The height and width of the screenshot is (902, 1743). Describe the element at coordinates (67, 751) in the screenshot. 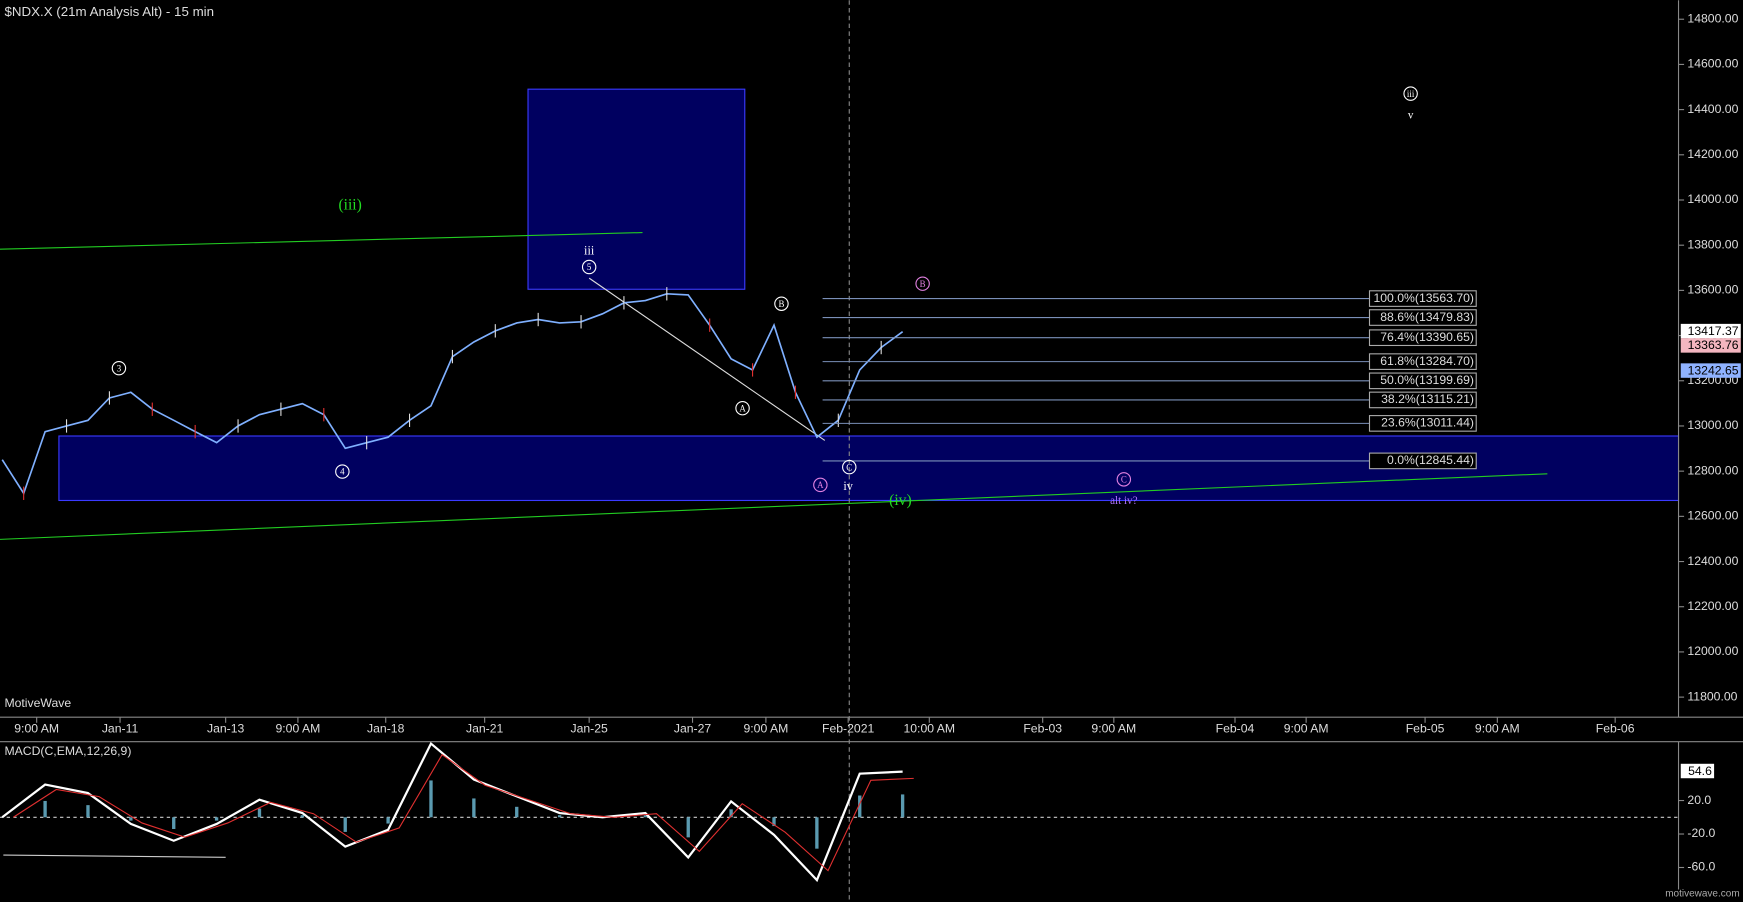

I see `macd-label: MACD(C,EMA,12,26,9)` at that location.